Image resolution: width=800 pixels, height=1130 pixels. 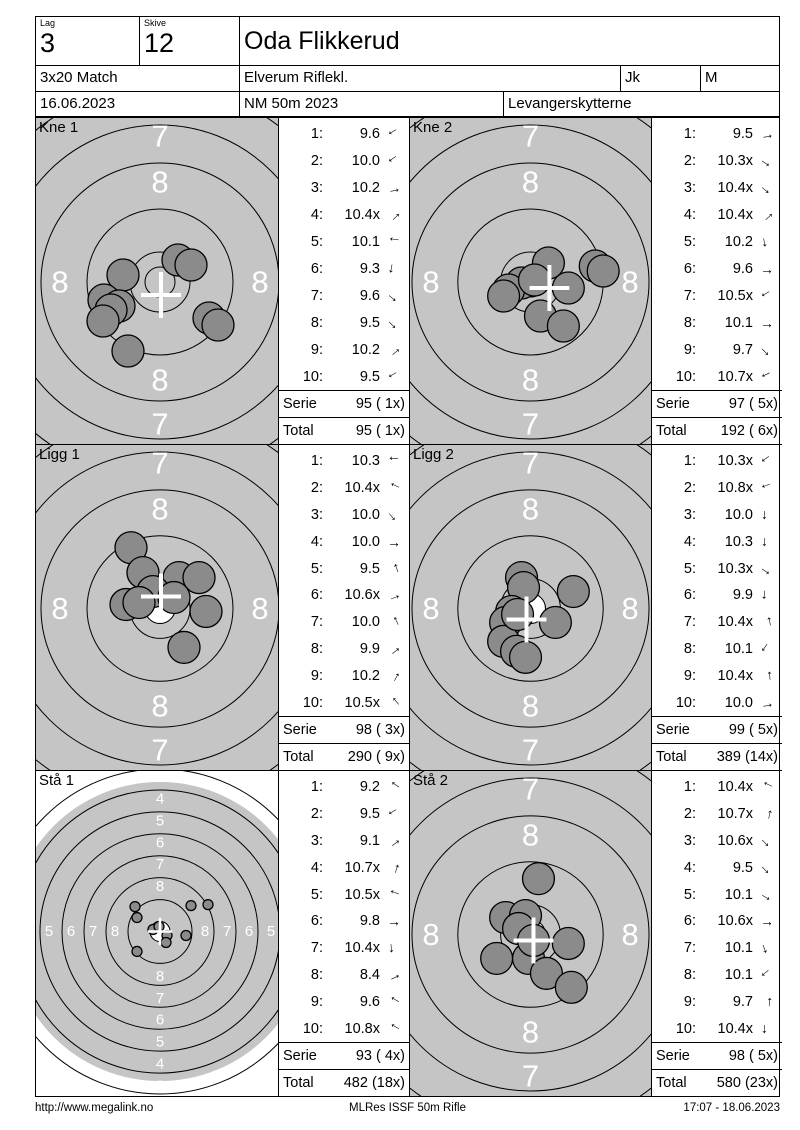 What do you see at coordinates (742, 268) in the screenshot?
I see `shot-value: 9.6` at bounding box center [742, 268].